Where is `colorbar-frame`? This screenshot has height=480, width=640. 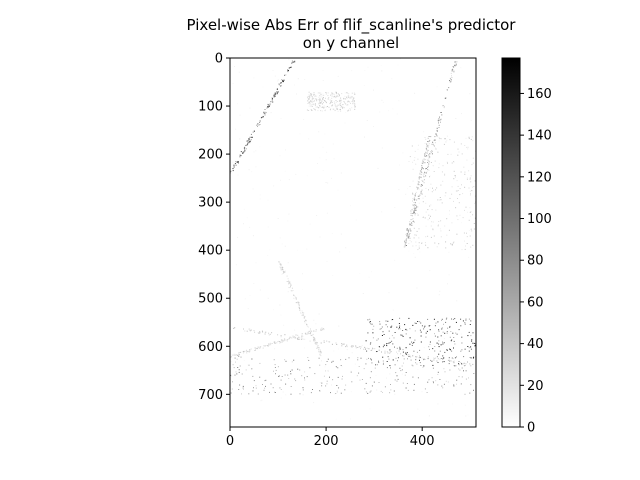
colorbar-frame is located at coordinates (511, 242).